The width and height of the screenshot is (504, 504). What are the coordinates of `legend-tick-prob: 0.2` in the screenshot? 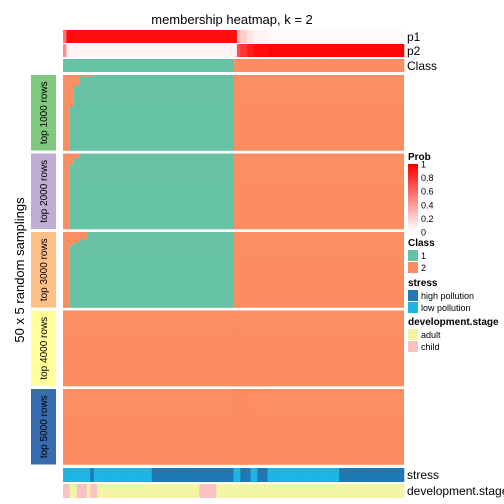 It's located at (427, 219).